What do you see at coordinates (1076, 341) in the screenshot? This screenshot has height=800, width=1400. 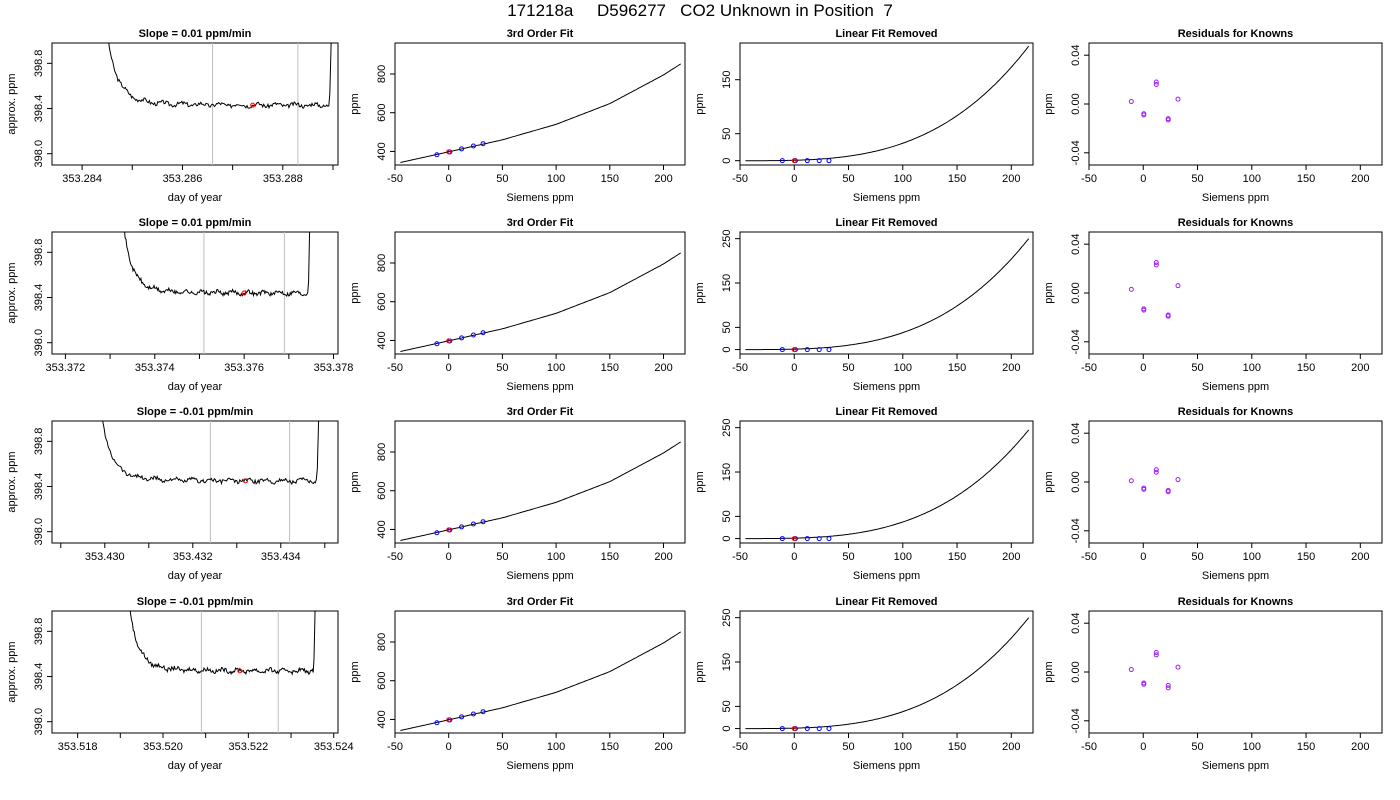 I see `y-tick-label: -0.04` at bounding box center [1076, 341].